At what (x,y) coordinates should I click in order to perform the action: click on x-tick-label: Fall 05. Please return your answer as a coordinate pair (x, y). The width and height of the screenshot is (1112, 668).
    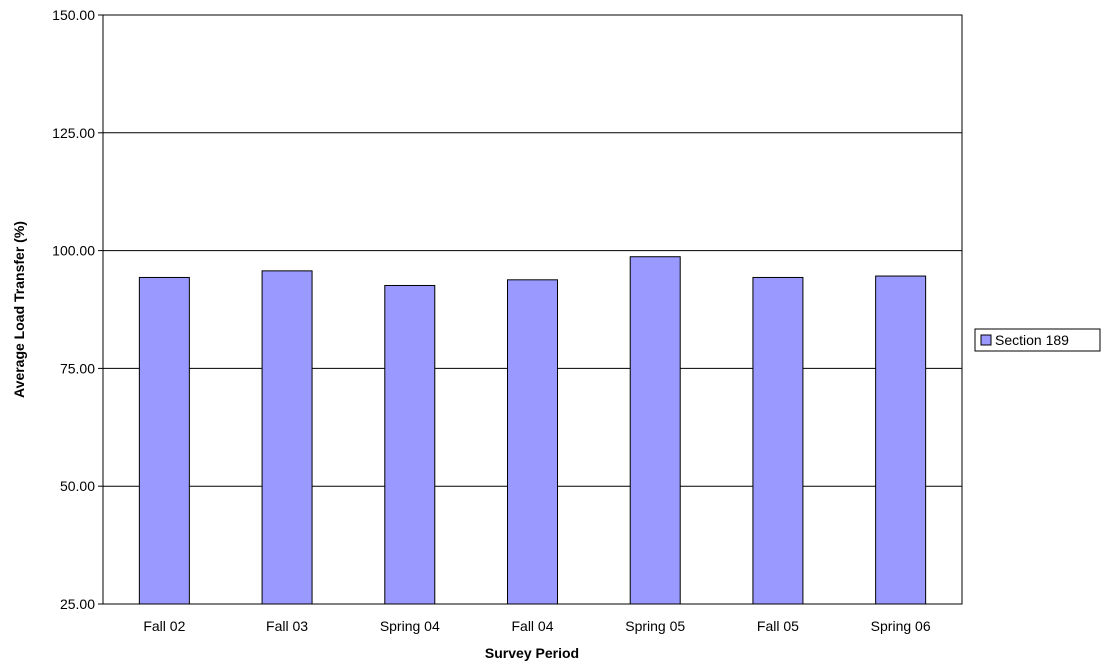
    Looking at the image, I should click on (778, 626).